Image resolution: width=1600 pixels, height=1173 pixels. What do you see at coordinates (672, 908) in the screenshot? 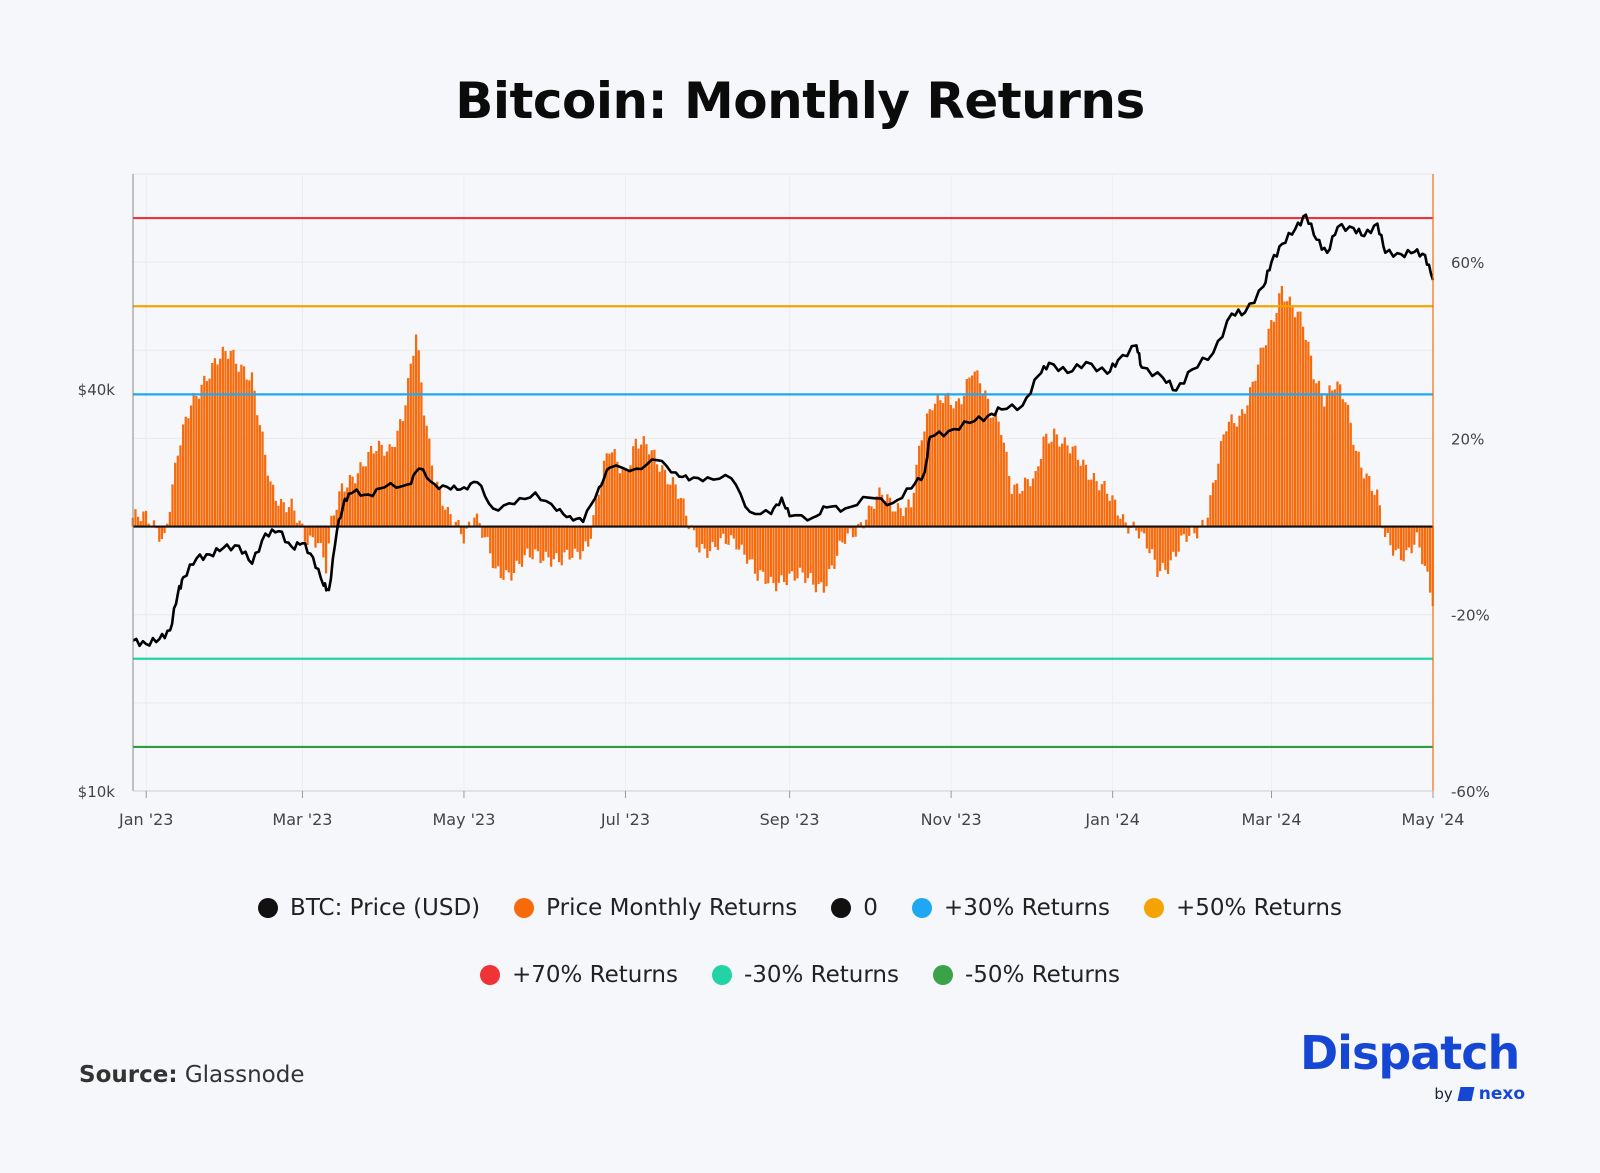
I see `legend-label: Price Monthly Returns` at bounding box center [672, 908].